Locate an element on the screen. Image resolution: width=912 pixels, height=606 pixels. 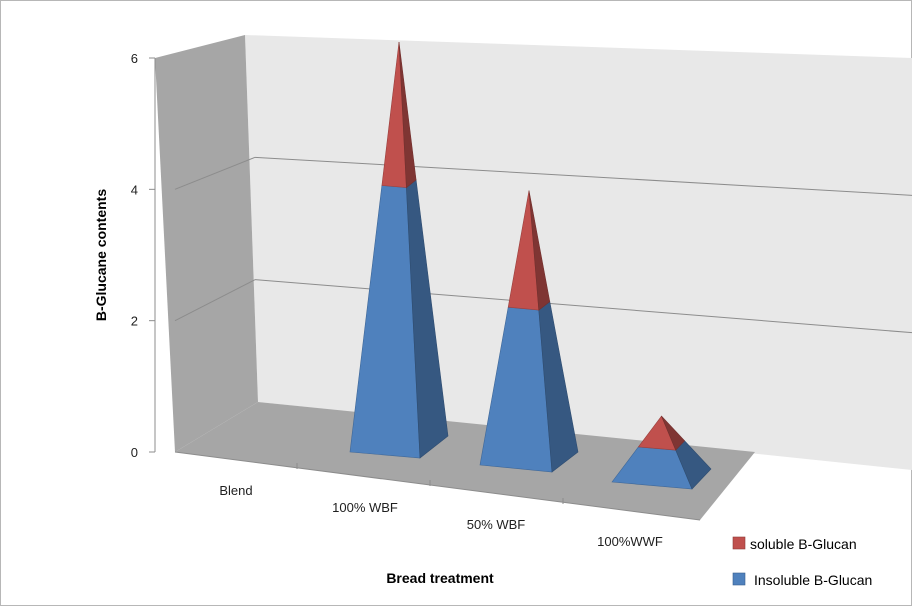
legend-swatch-insoluble is located at coordinates (739, 579).